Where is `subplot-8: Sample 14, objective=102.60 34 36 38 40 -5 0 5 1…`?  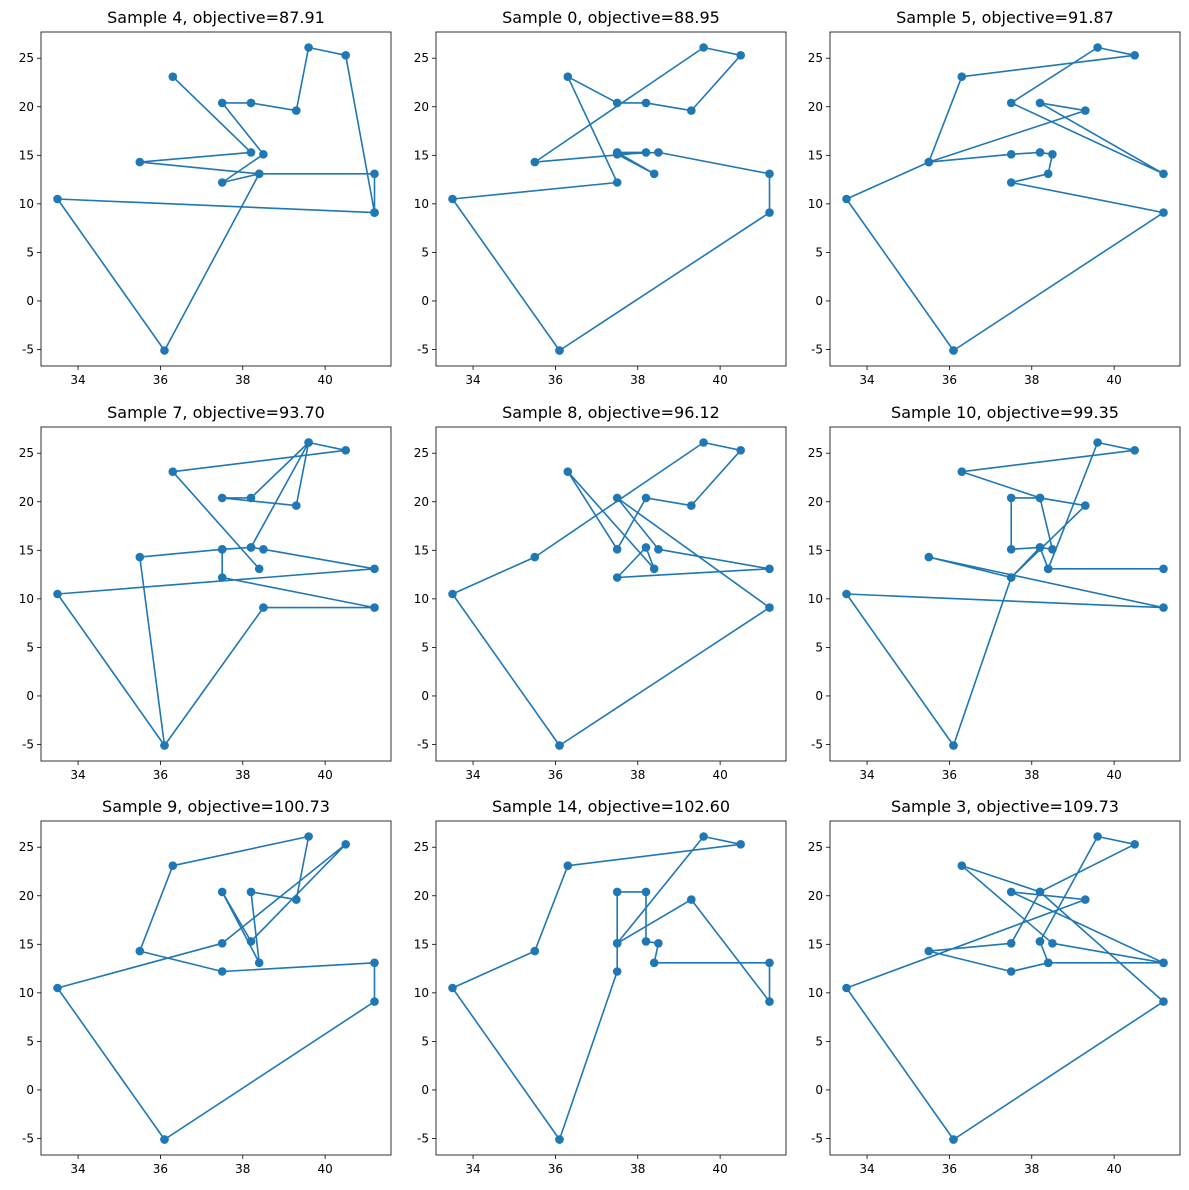 subplot-8: Sample 14, objective=102.60 34 36 38 40 -5 0 5 1… is located at coordinates (600, 986).